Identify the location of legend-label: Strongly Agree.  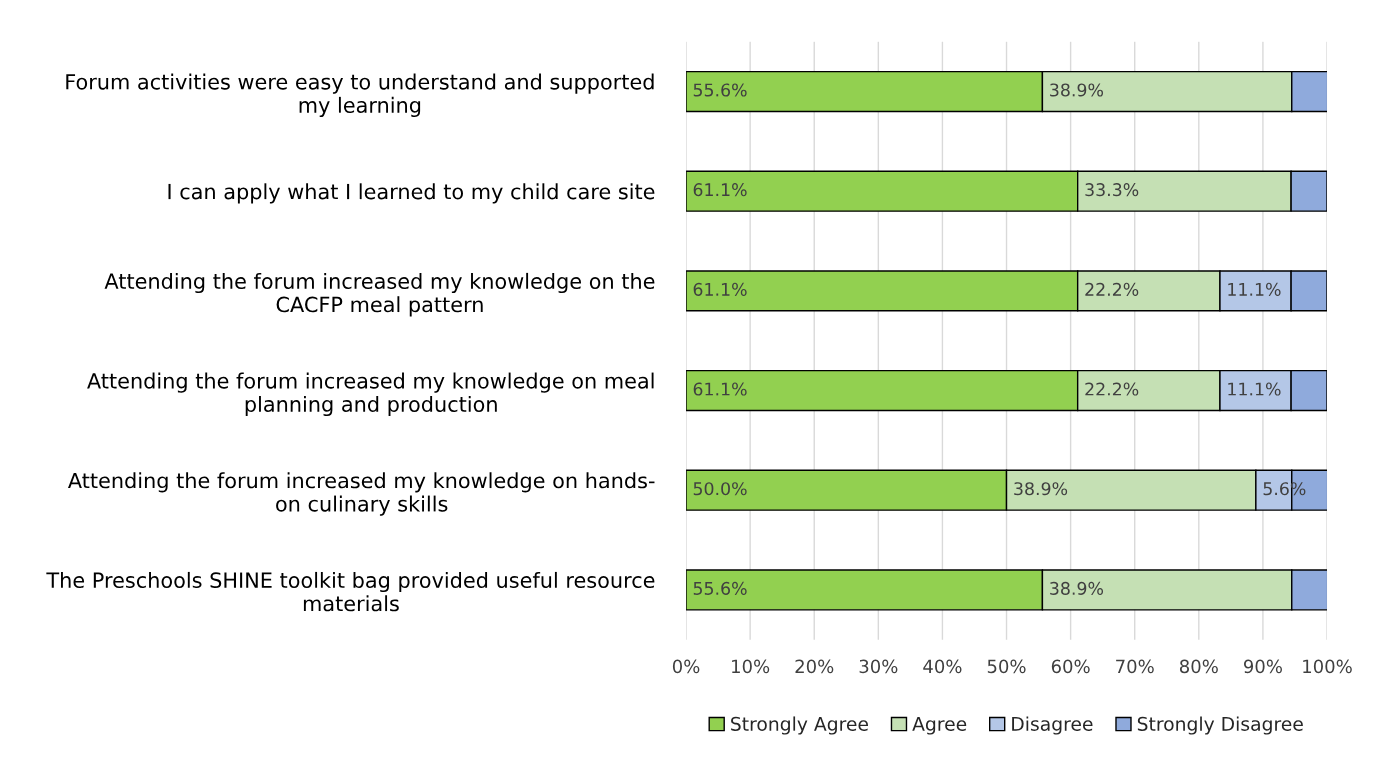
(799, 725).